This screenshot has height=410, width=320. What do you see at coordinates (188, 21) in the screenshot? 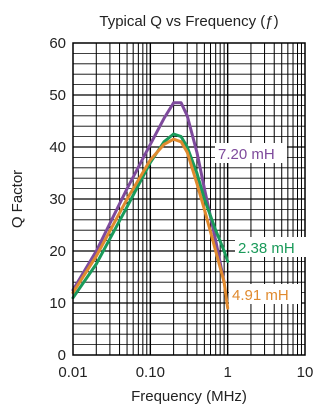
I see `chart-title: Typical Q vs Frequency (ƒ)` at bounding box center [188, 21].